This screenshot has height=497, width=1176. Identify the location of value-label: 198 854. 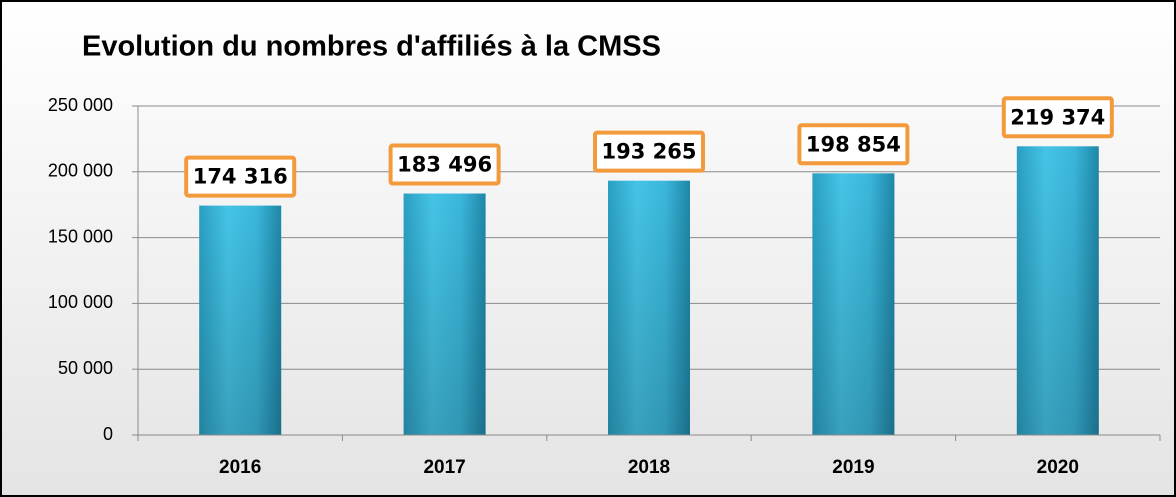
(853, 144).